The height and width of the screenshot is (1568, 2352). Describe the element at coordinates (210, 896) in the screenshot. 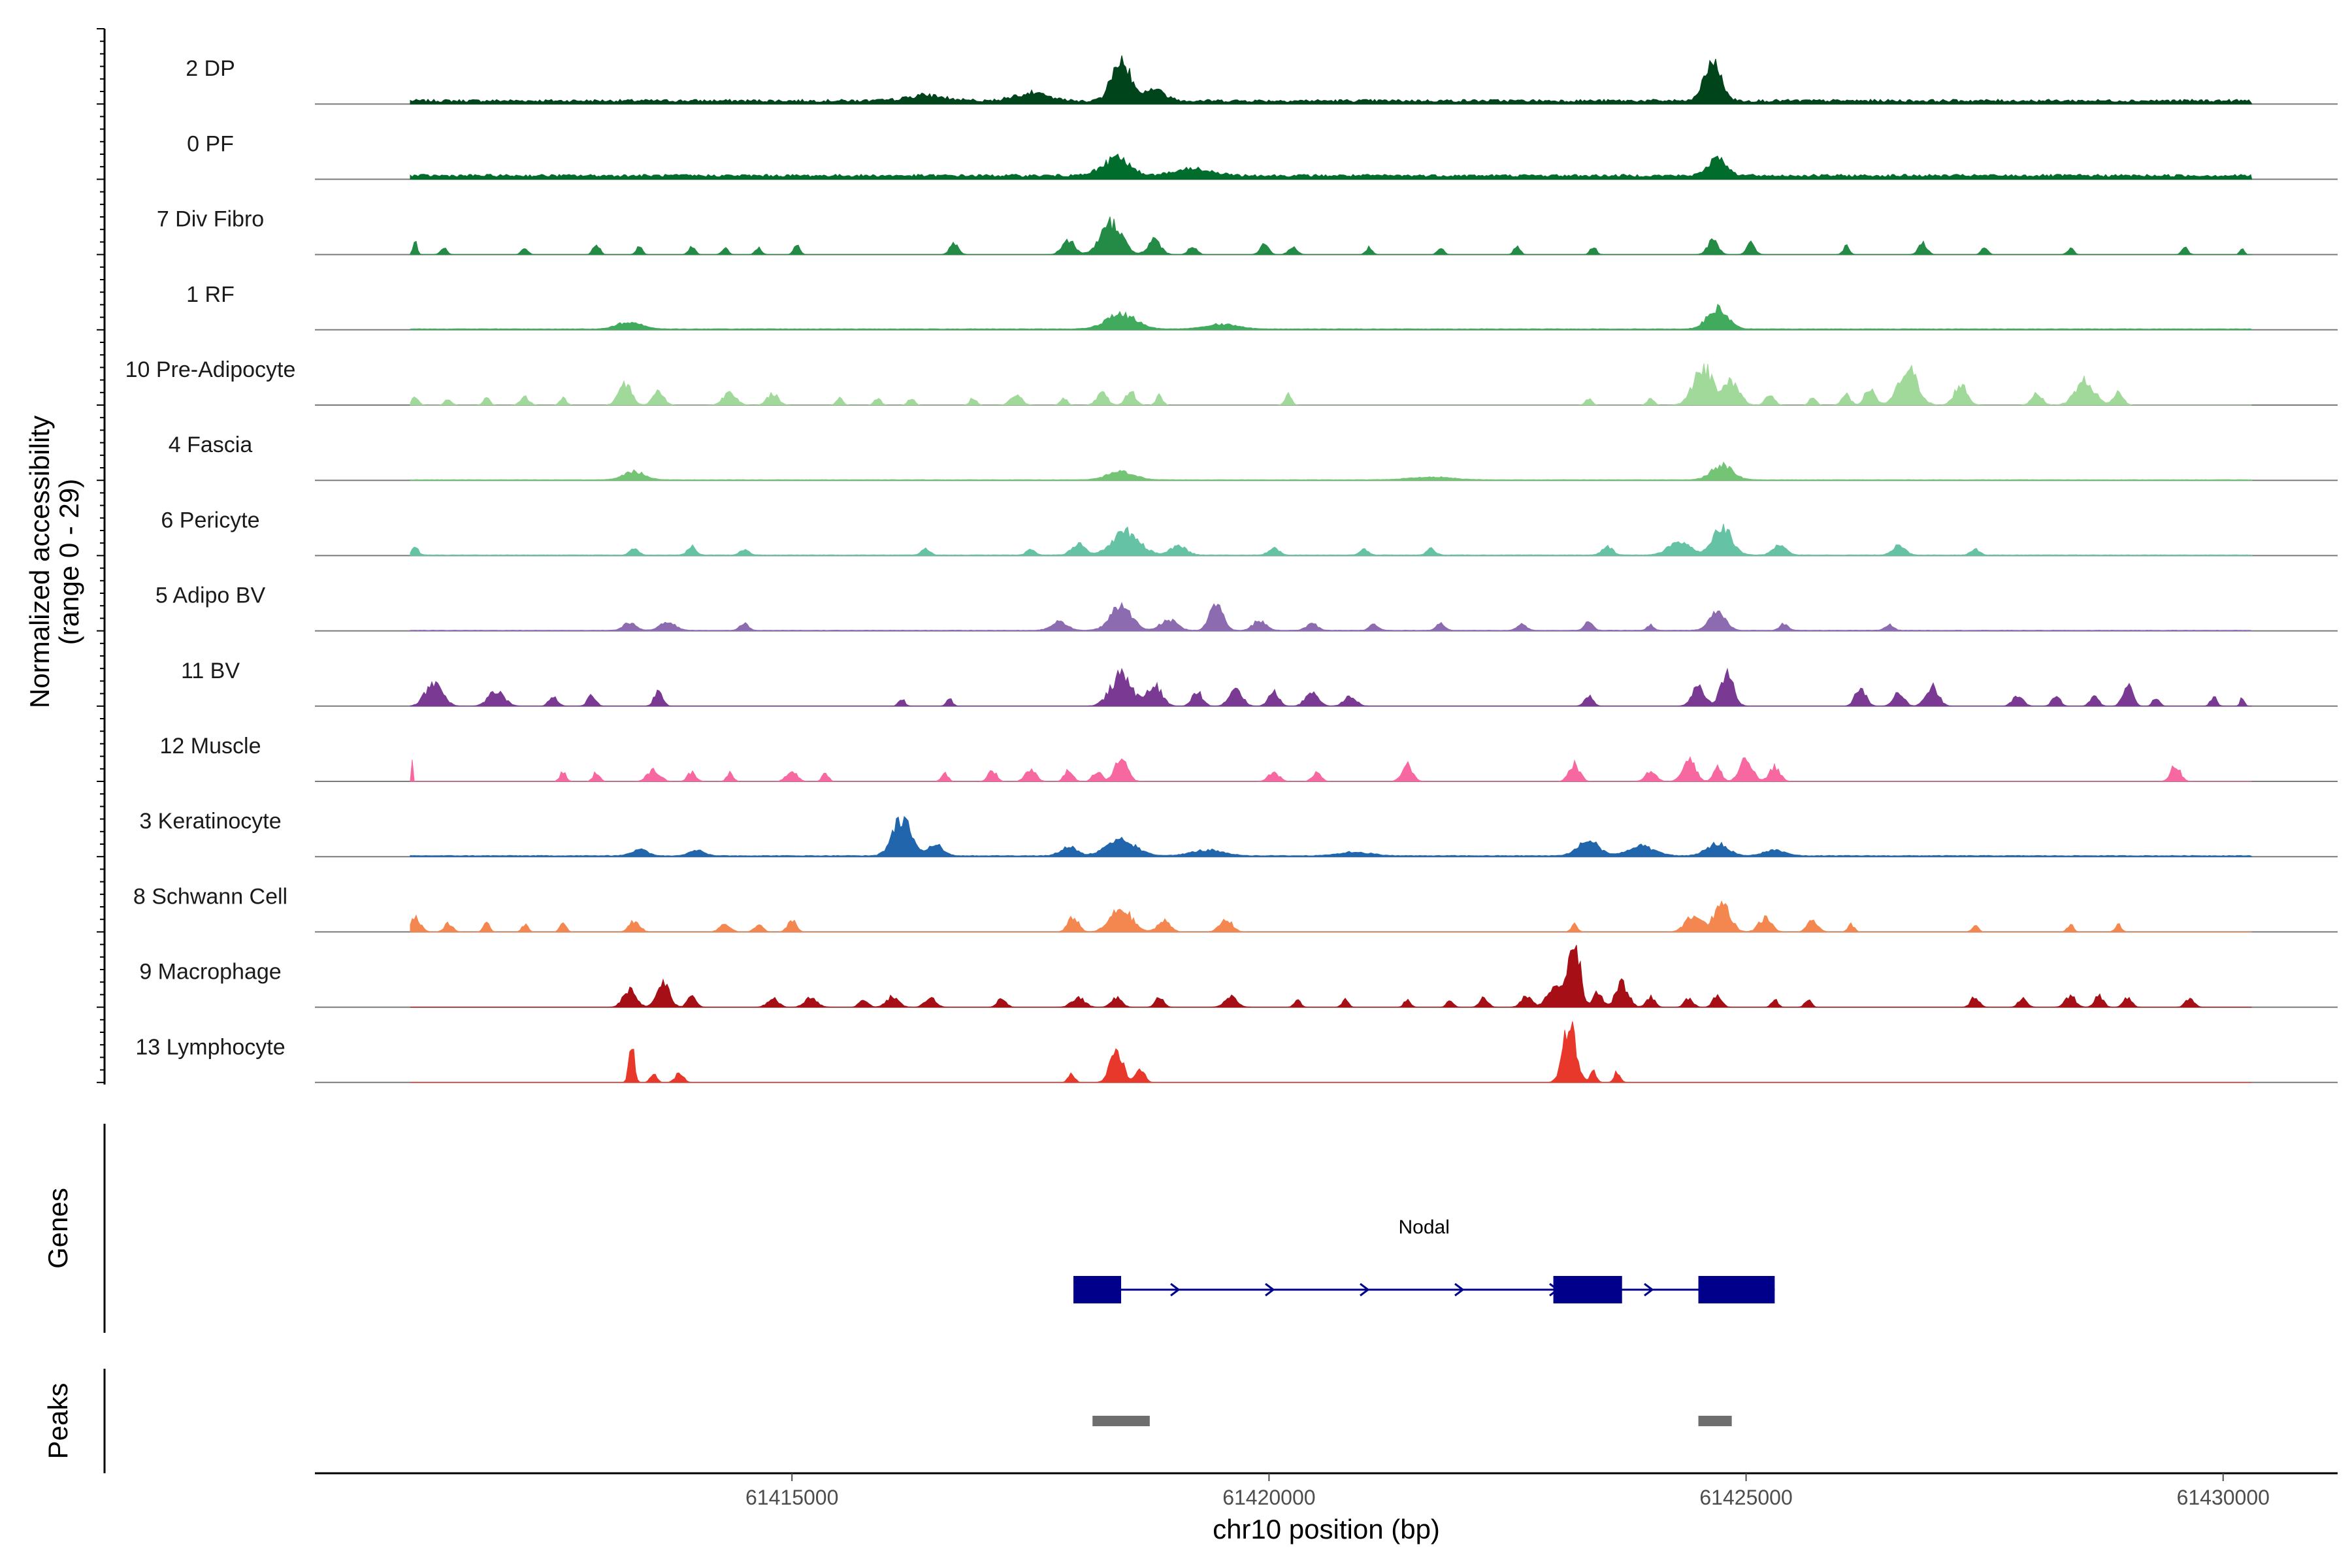

I see `track-label: 8 Schwann Cell` at that location.